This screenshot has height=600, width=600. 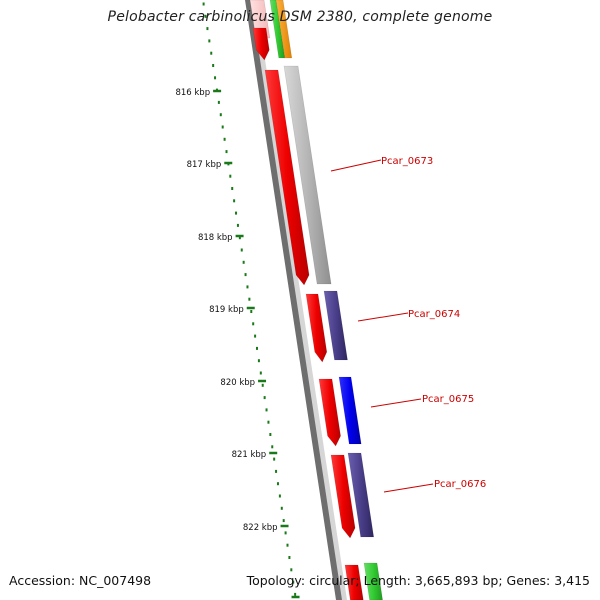 I want to click on gene-label-pcar-0676: Pcar_0676, so click(x=460, y=484).